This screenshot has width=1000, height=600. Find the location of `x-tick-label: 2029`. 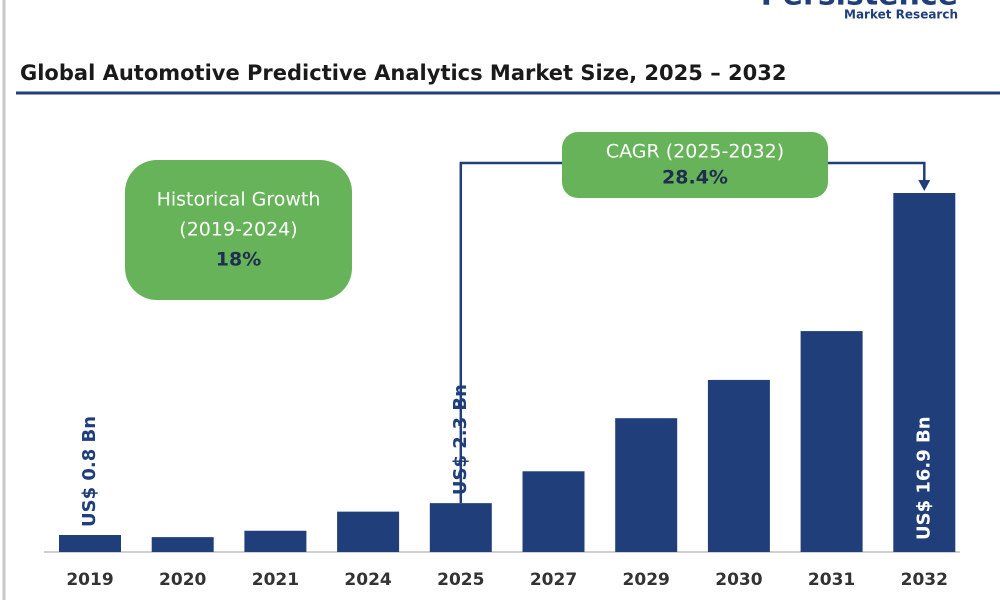

x-tick-label: 2029 is located at coordinates (646, 580).